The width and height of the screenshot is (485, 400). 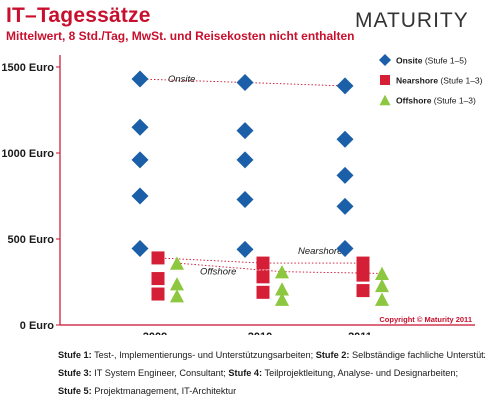 What do you see at coordinates (27, 154) in the screenshot?
I see `y-tick-label: 1000 Euro` at bounding box center [27, 154].